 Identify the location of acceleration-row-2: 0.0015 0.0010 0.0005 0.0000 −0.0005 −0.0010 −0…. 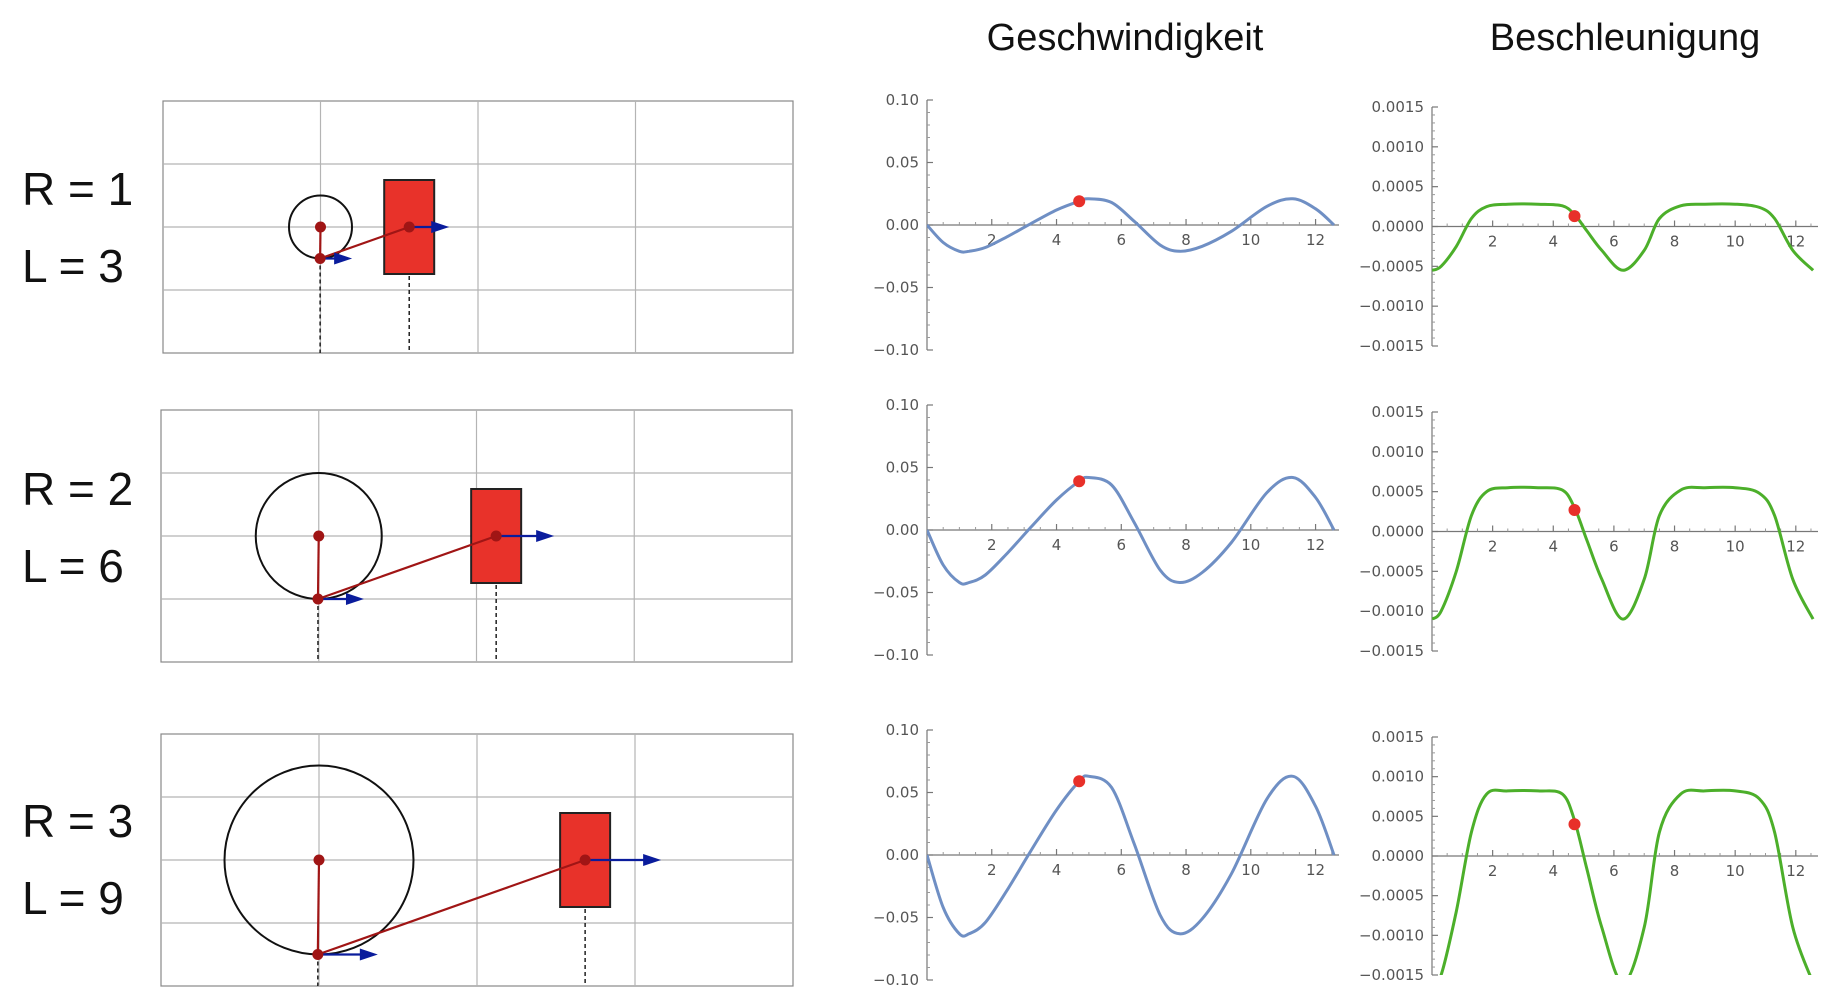
(1588, 531).